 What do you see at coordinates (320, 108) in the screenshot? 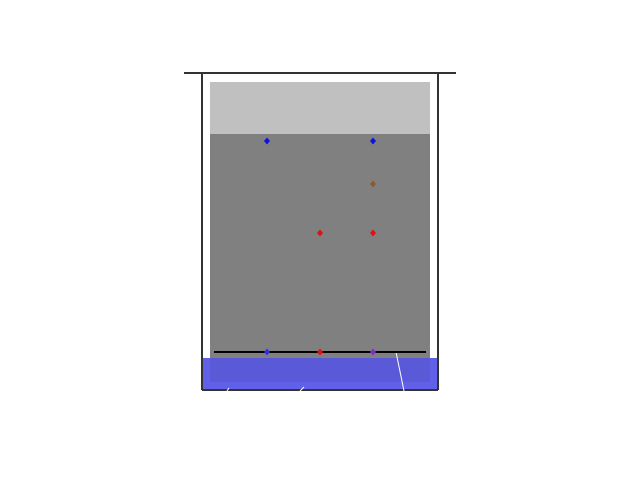
I see `top-band` at bounding box center [320, 108].